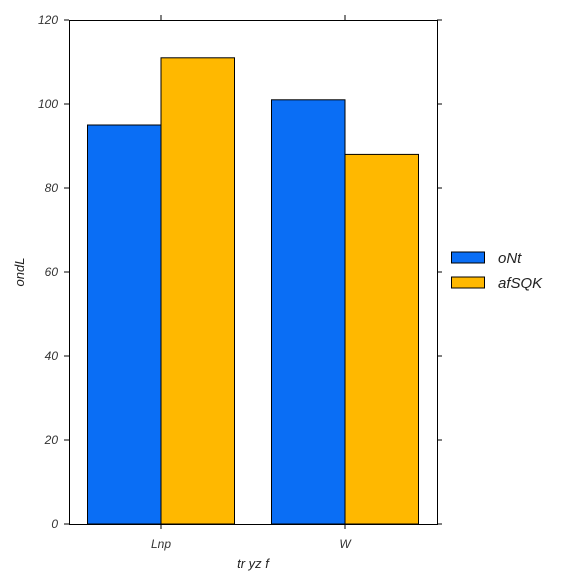 The height and width of the screenshot is (584, 584). Describe the element at coordinates (510, 258) in the screenshot. I see `legend-label-oNt: oNt` at that location.